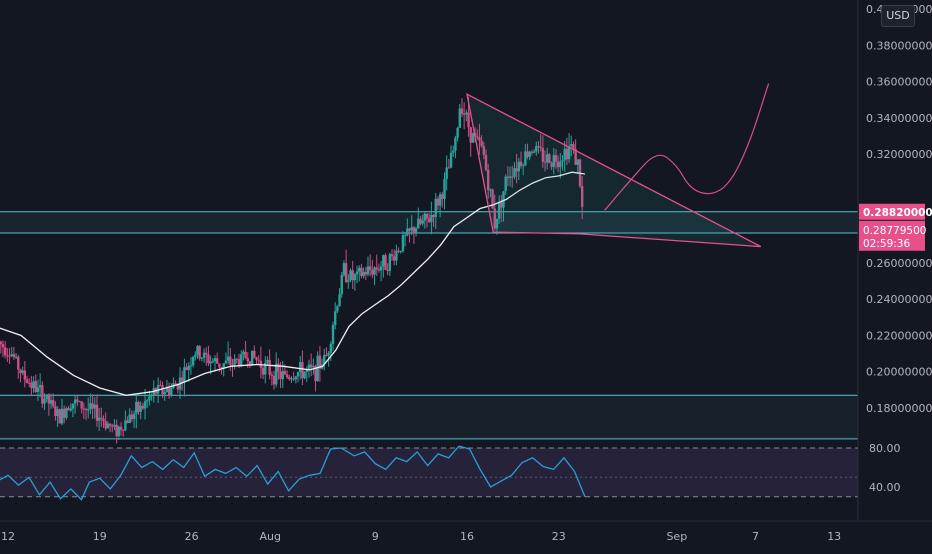 The height and width of the screenshot is (554, 932). What do you see at coordinates (899, 154) in the screenshot?
I see `price-tick-label-4: 0.32000000` at bounding box center [899, 154].